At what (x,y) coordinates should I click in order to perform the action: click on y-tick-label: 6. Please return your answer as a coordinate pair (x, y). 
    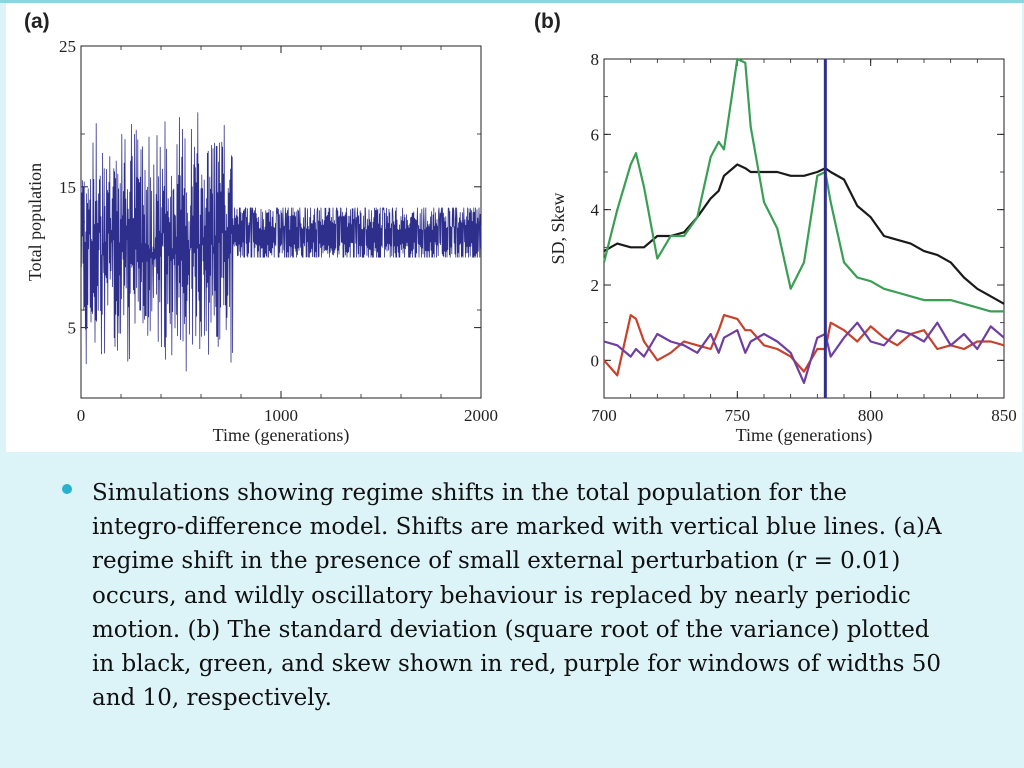
    Looking at the image, I should click on (595, 134).